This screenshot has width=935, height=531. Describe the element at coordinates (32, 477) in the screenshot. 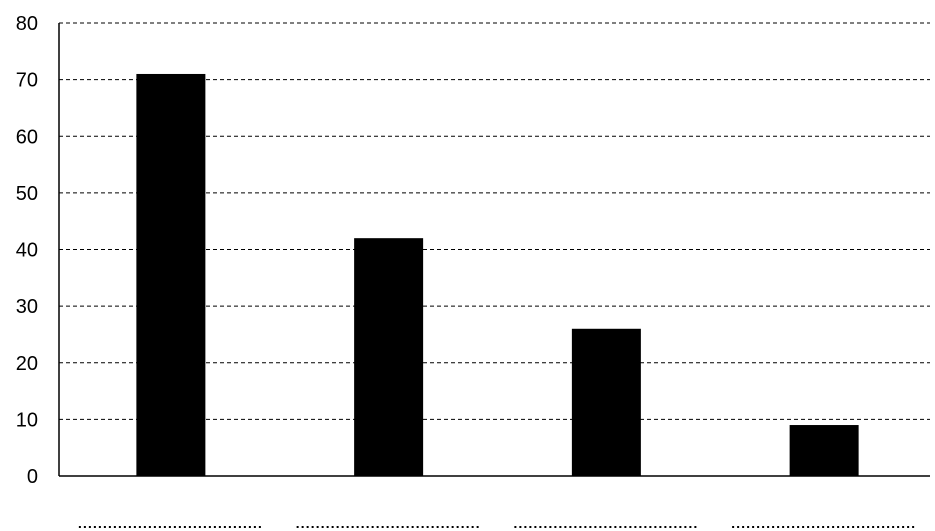

I see `y-tick-label: 0` at that location.